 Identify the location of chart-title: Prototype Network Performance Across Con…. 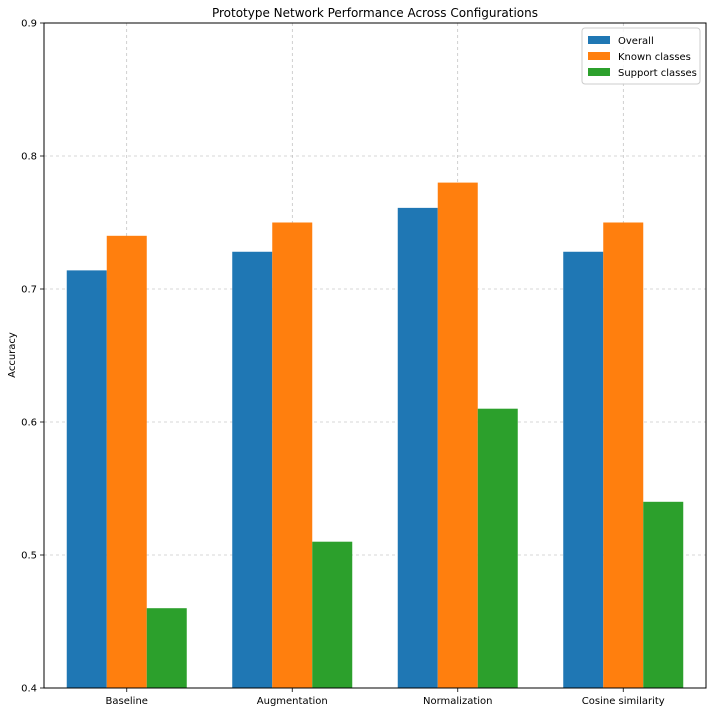
(375, 13).